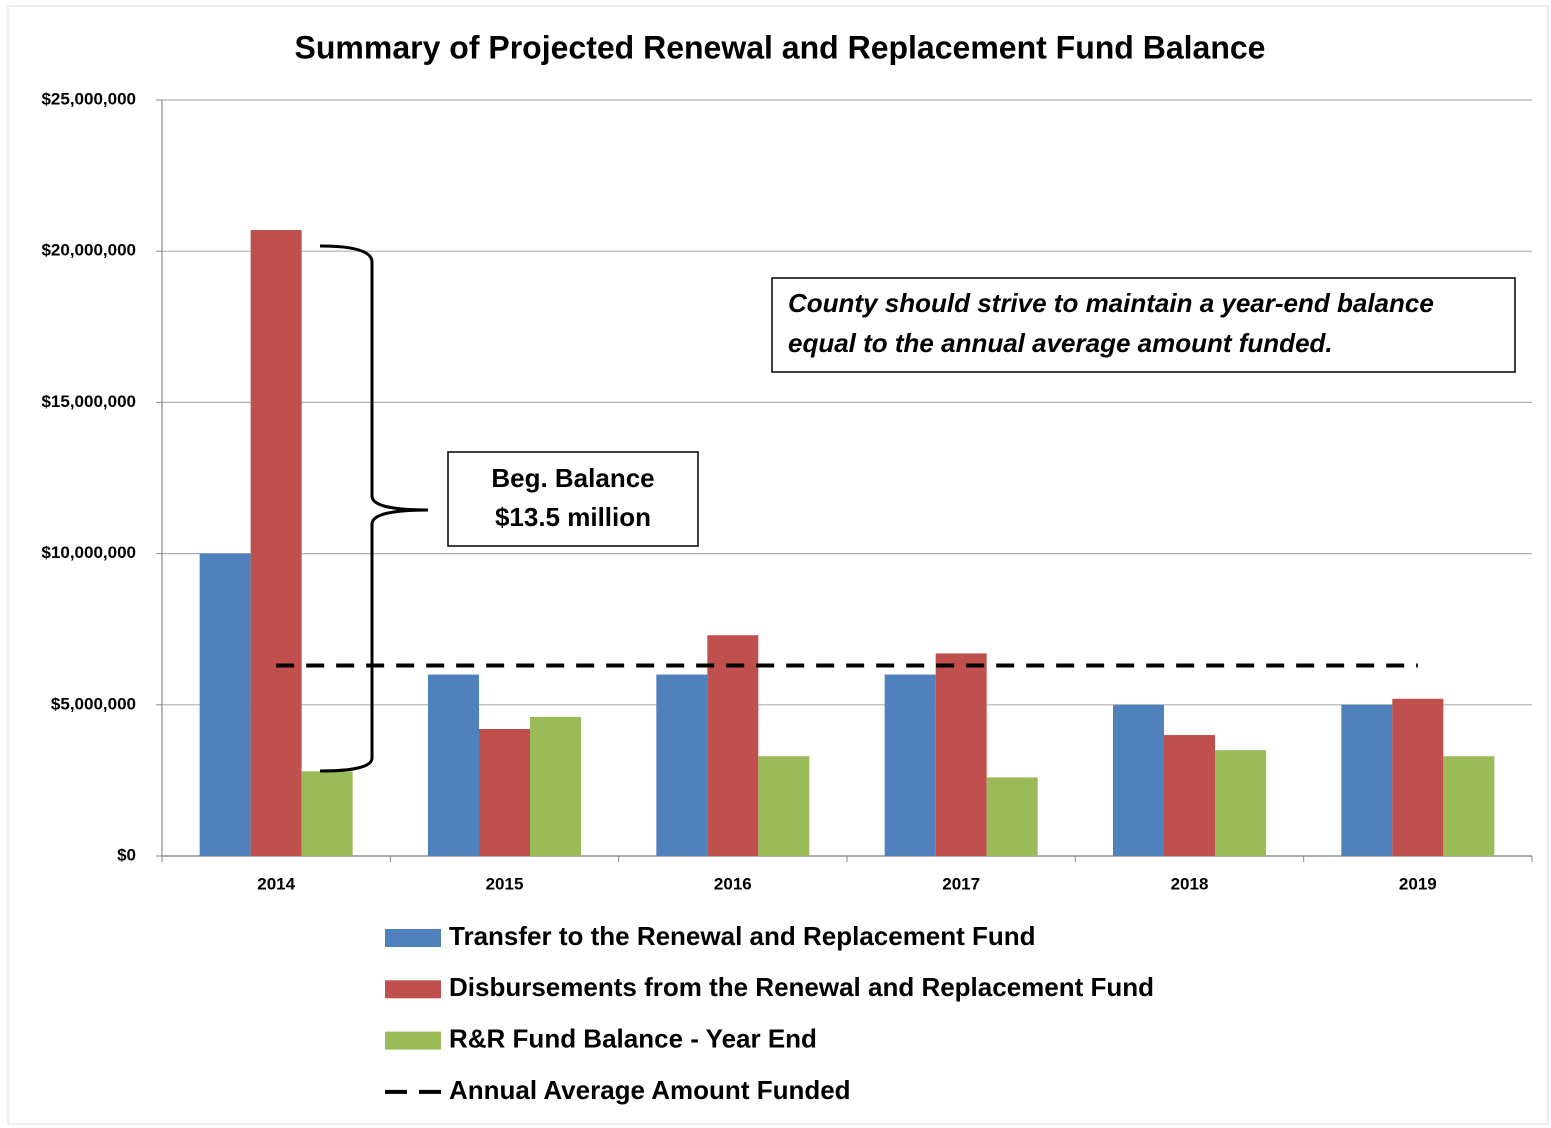 The width and height of the screenshot is (1551, 1128). What do you see at coordinates (633, 1038) in the screenshot?
I see `legend-label: R&R Fund Balance - Year End` at bounding box center [633, 1038].